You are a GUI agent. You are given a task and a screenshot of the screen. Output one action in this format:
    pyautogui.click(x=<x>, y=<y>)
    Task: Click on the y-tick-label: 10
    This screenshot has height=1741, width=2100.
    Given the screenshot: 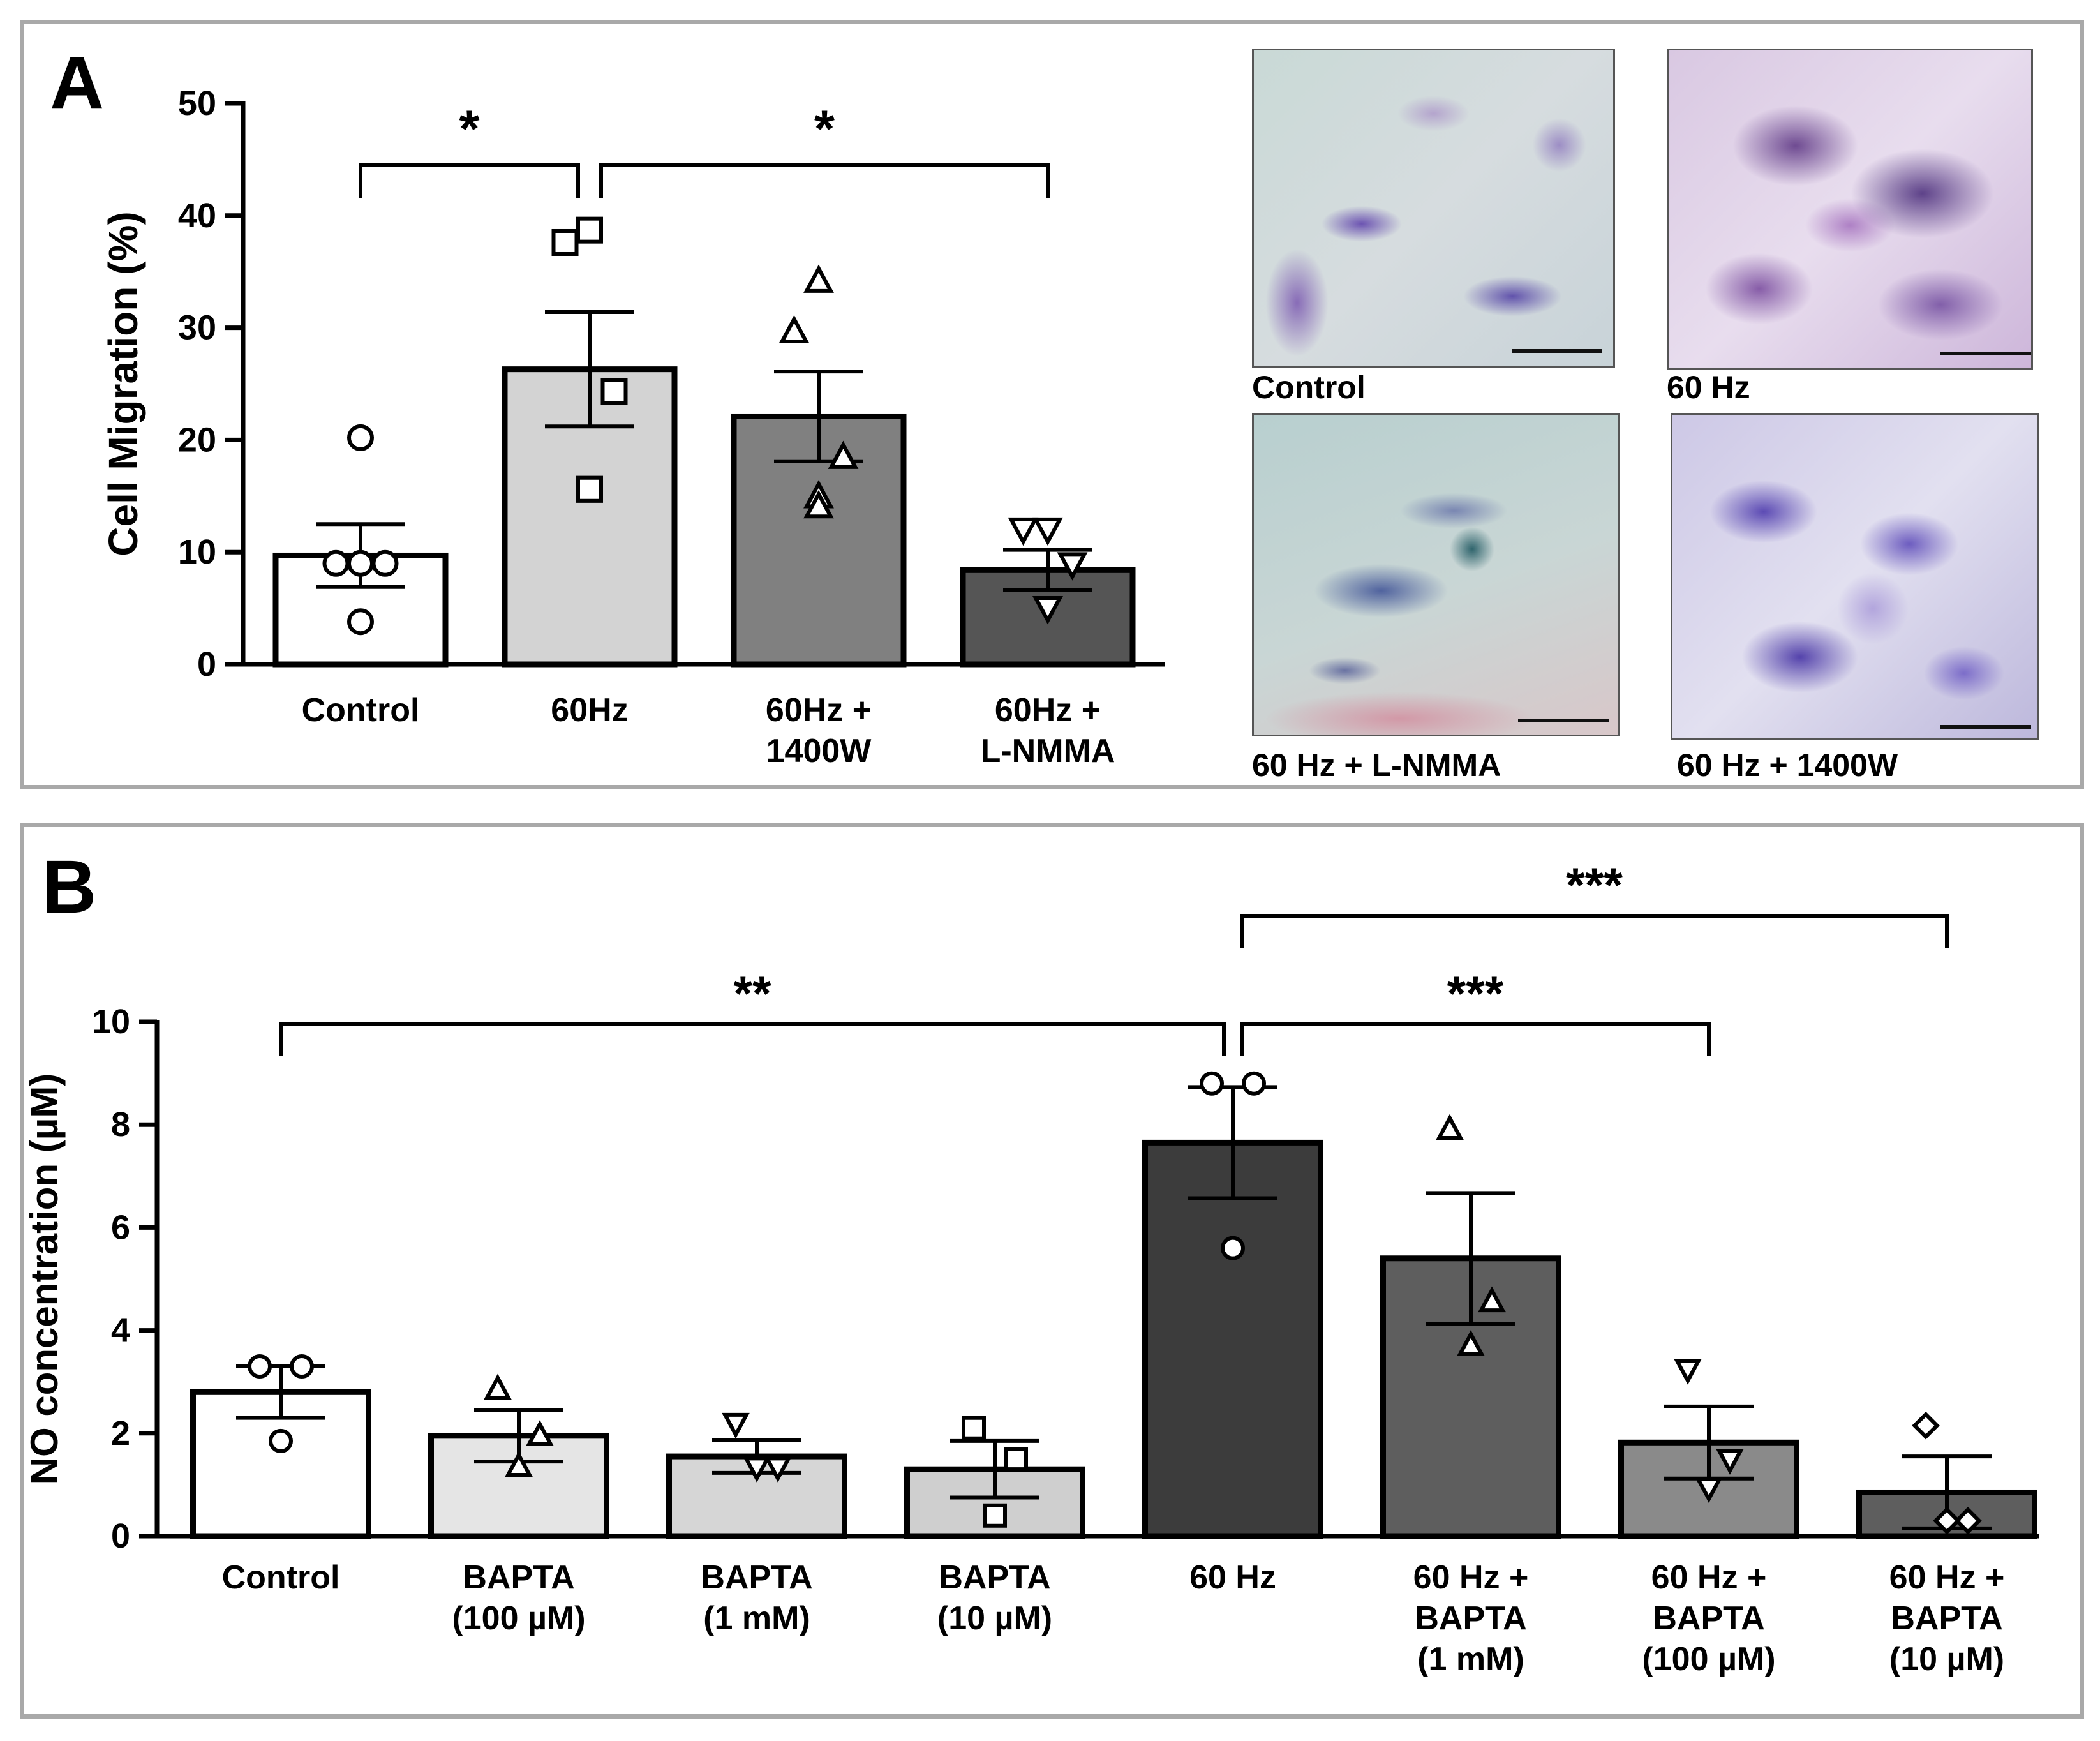 What is the action you would take?
    pyautogui.click(x=197, y=552)
    